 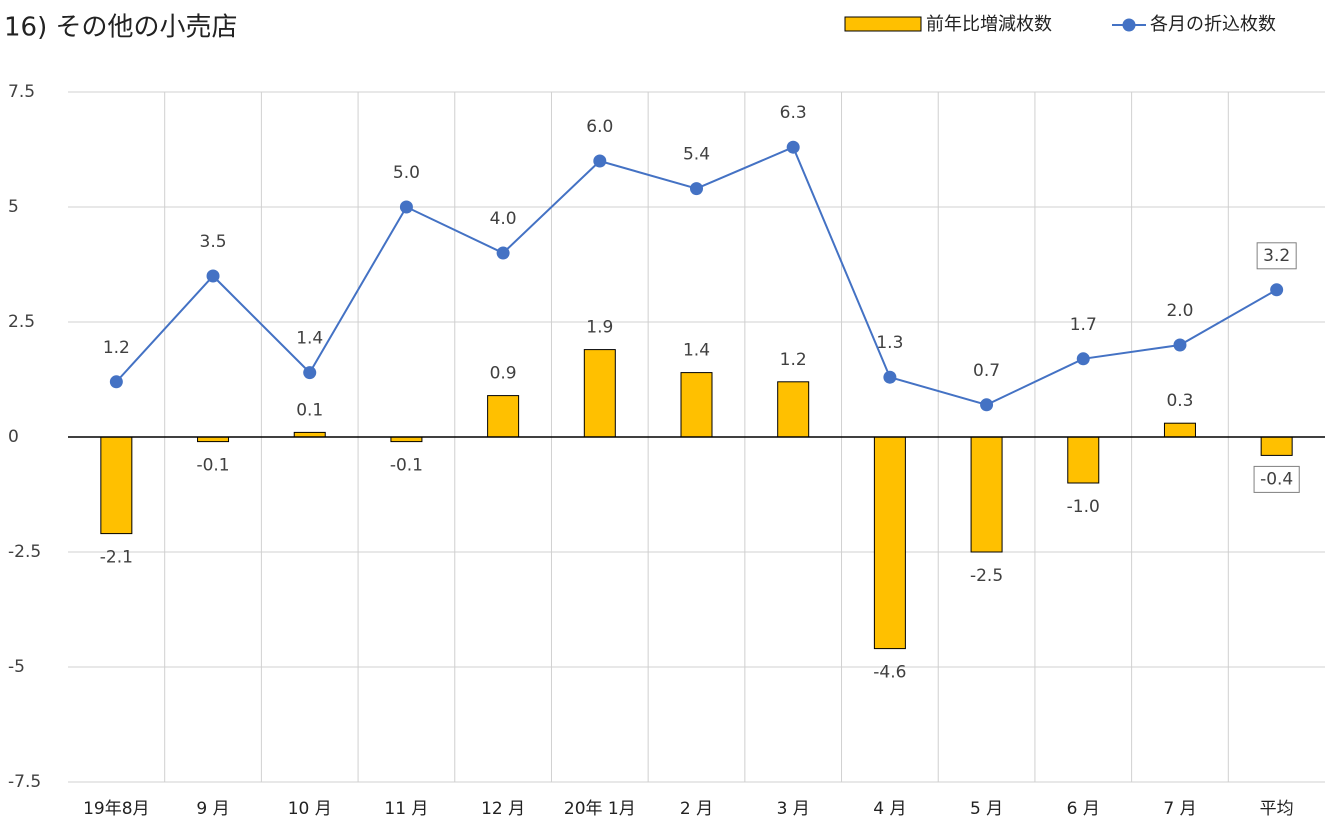 I want to click on bar-value-label: -2.1, so click(x=116, y=558).